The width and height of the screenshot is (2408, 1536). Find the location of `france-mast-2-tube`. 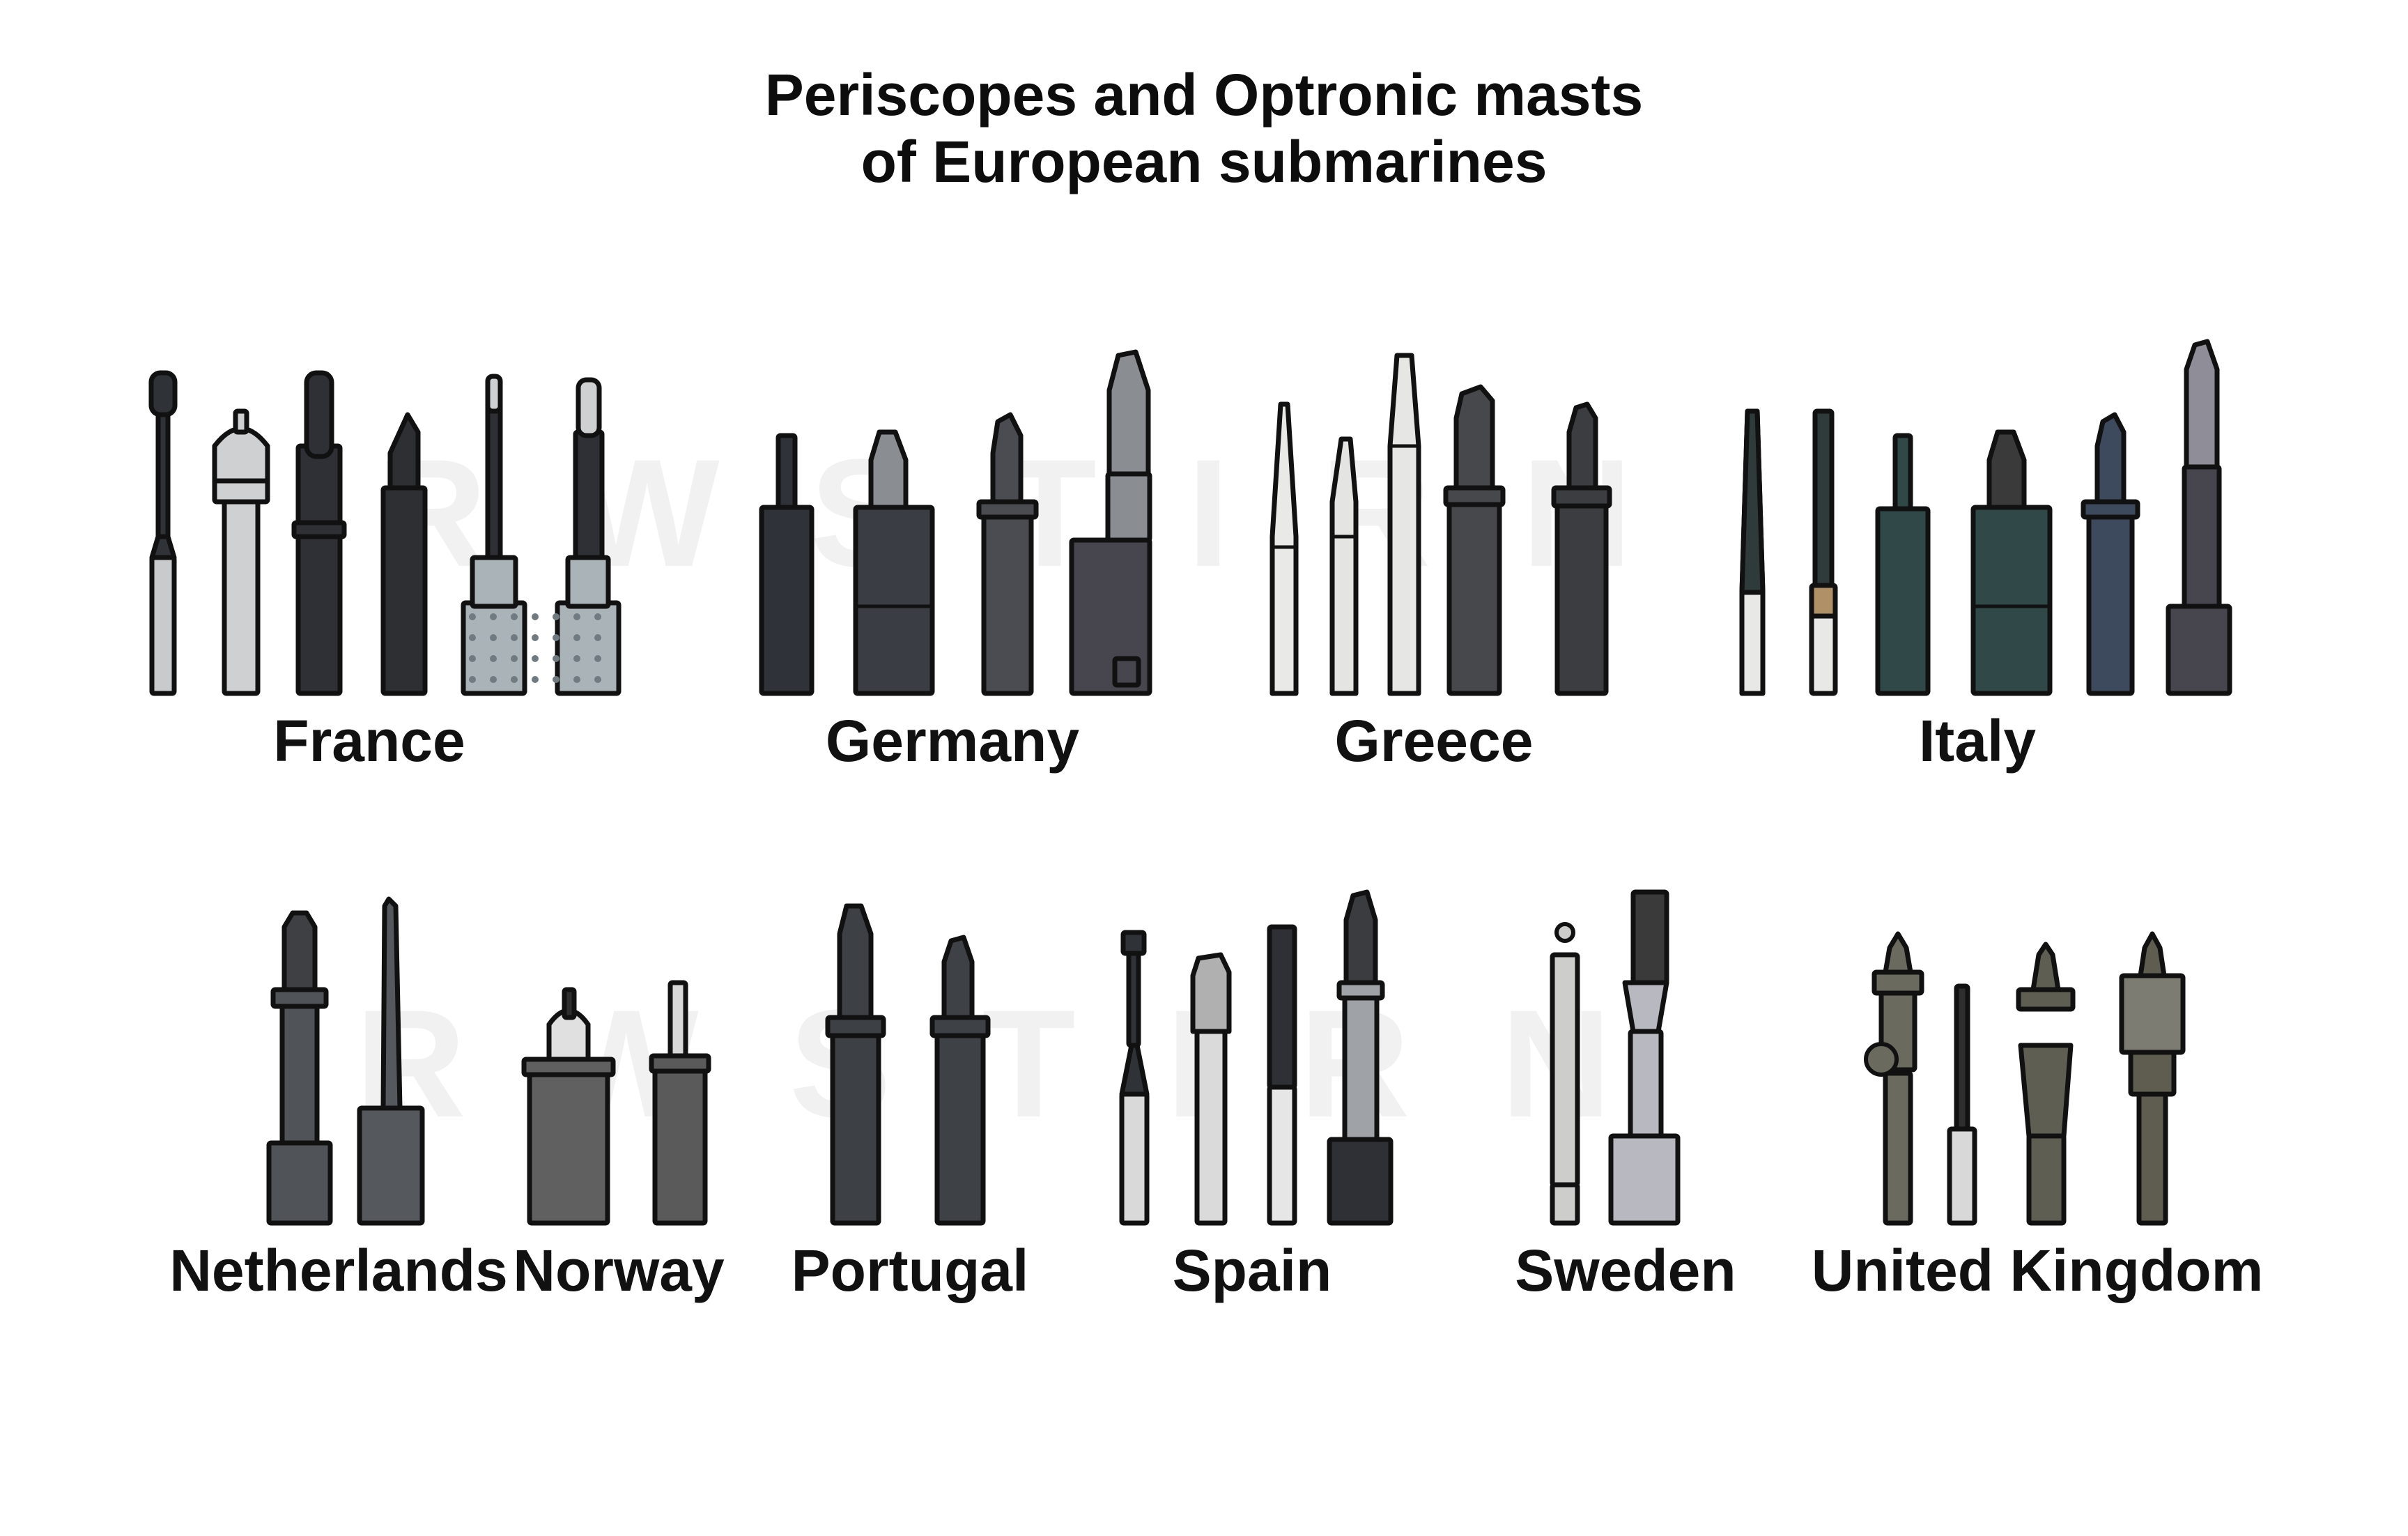

france-mast-2-tube is located at coordinates (242, 594).